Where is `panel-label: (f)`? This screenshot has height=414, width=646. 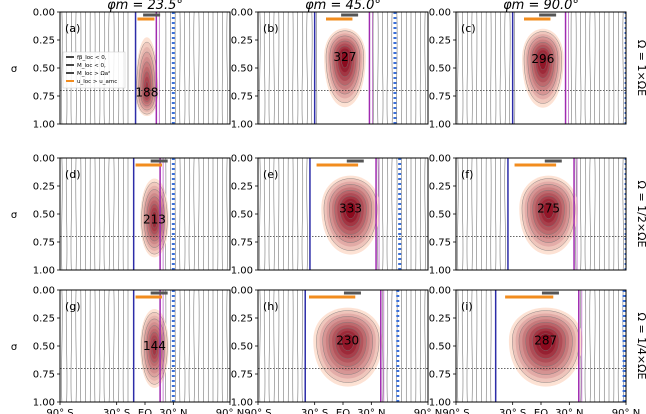
panel-label: (f) is located at coordinates (467, 174).